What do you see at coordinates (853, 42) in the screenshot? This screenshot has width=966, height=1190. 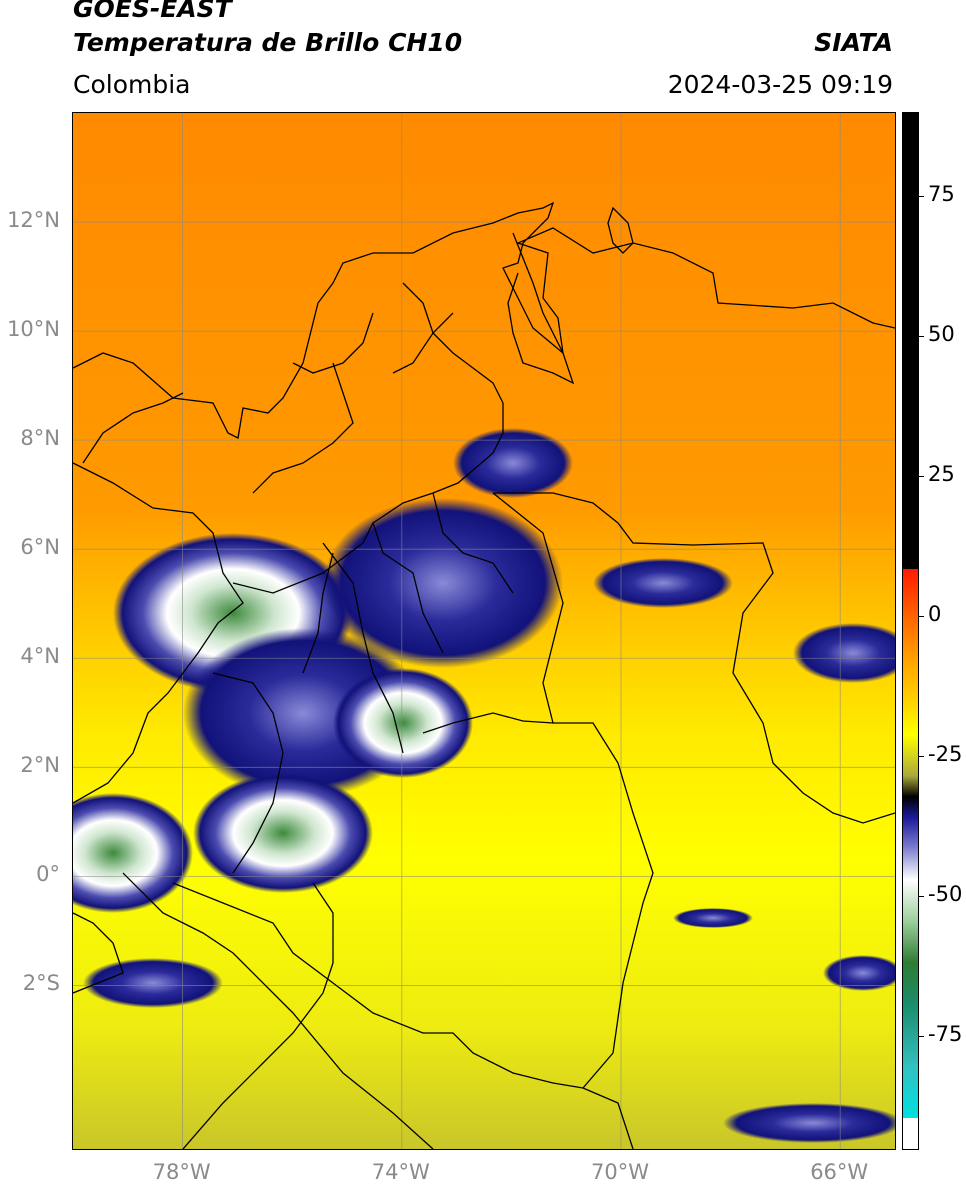 I see `agency-label: SIATA` at bounding box center [853, 42].